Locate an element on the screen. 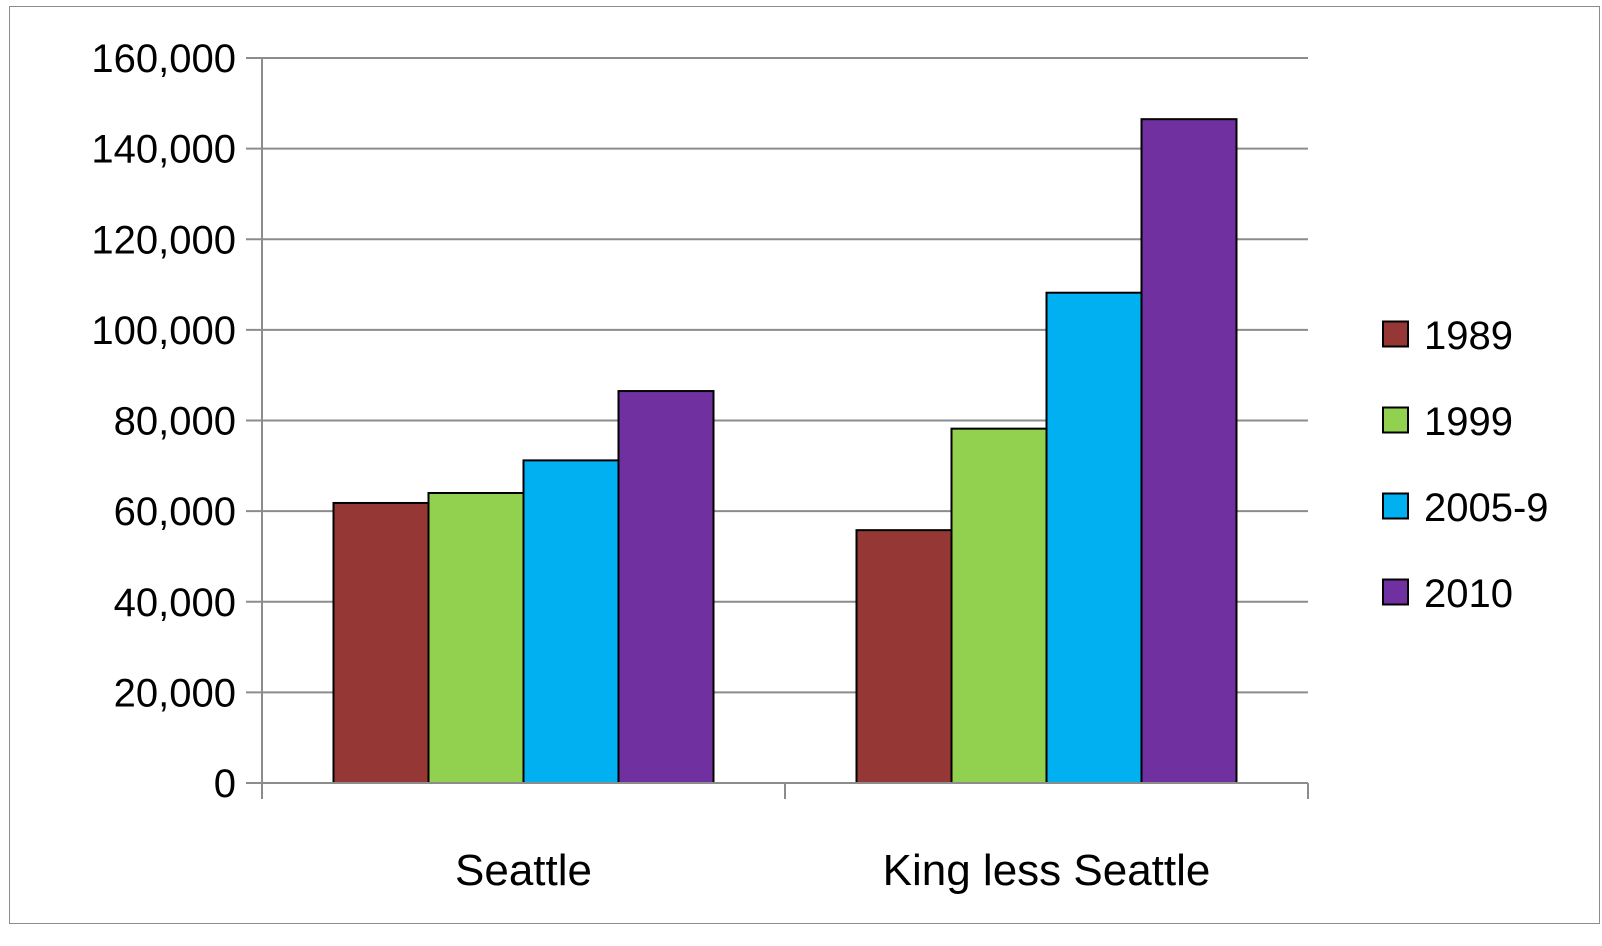  y-tick-label: 40,000 is located at coordinates (175, 603).